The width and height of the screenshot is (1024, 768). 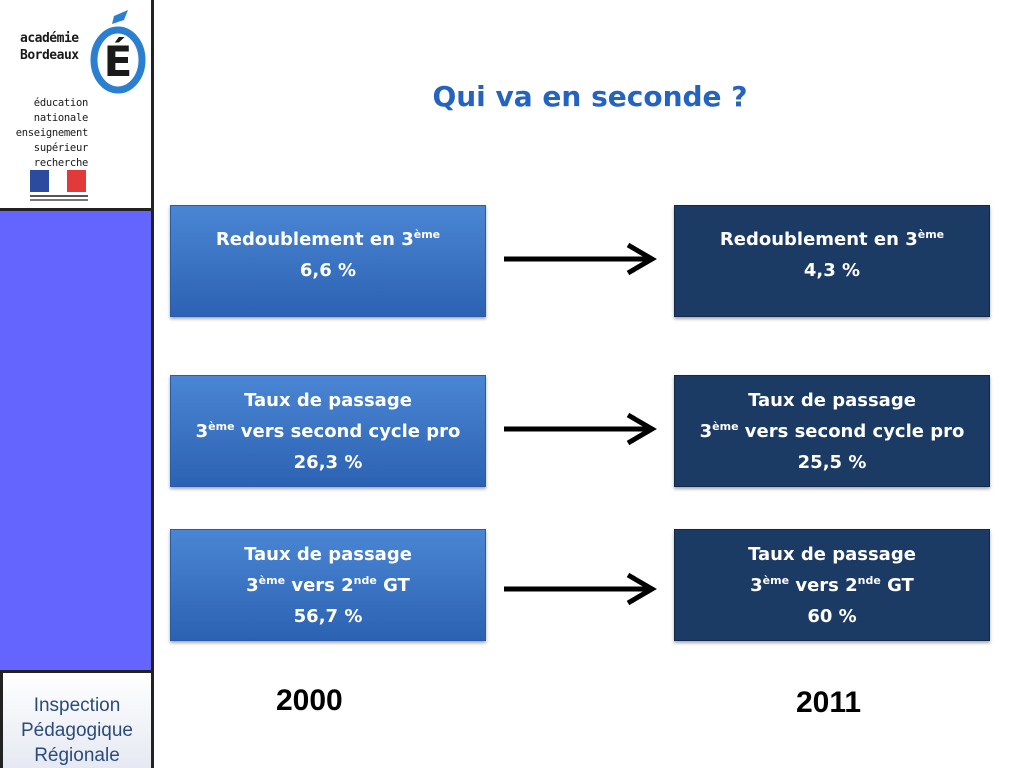 I want to click on academie-e-logo-icon: É, so click(x=118, y=52).